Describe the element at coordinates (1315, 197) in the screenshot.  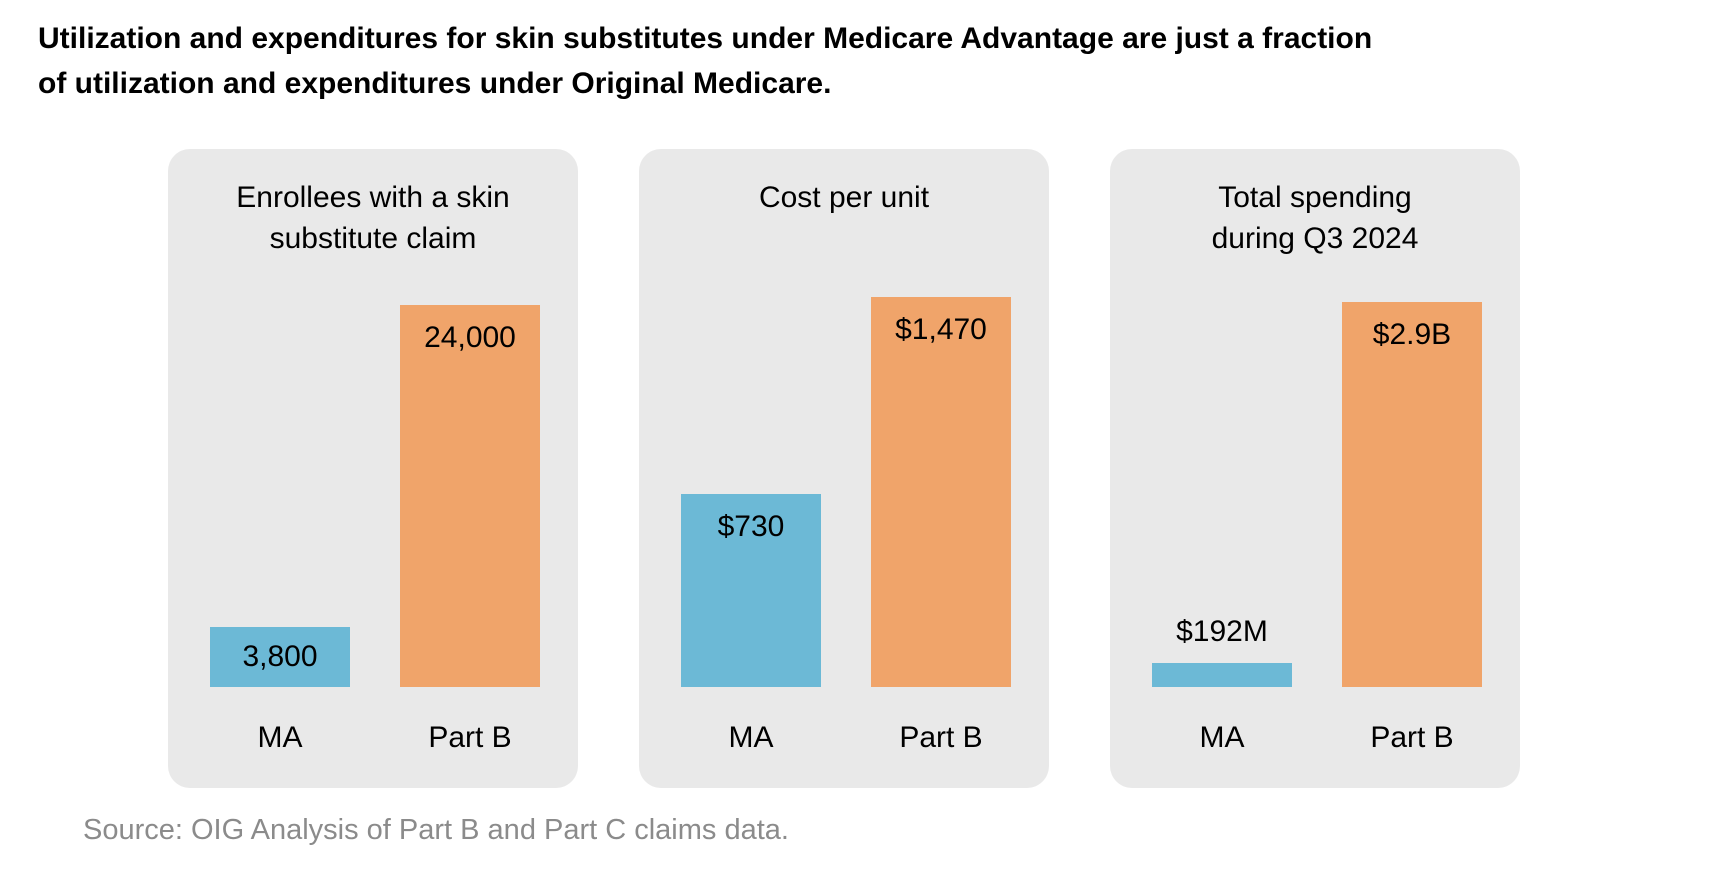
I see `panel-total-spending-title-line1: Total spending` at that location.